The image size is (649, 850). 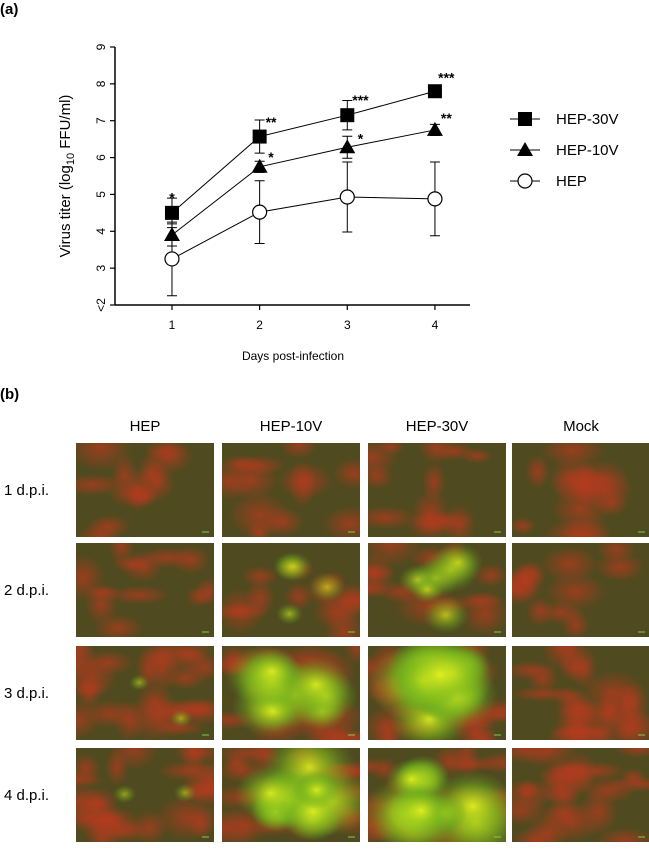 What do you see at coordinates (65, 124) in the screenshot?
I see `y-axis-label-part: FFU/ml)` at bounding box center [65, 124].